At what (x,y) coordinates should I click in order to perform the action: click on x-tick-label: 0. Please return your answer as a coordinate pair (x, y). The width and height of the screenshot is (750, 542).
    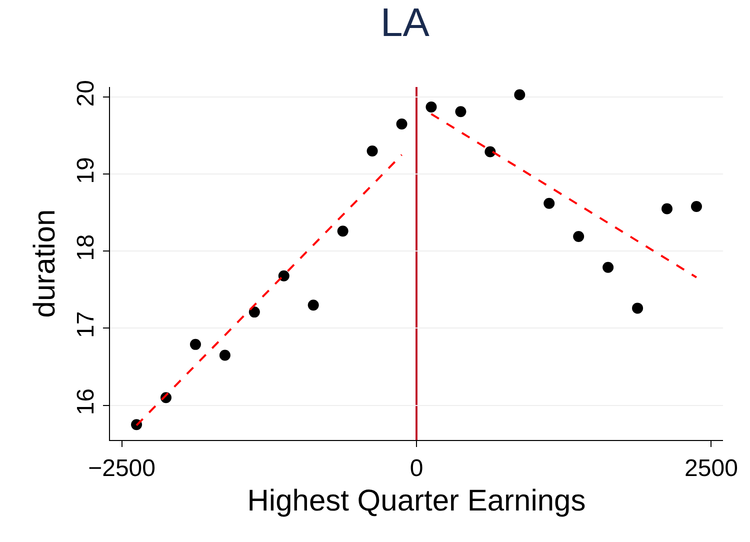
    Looking at the image, I should click on (417, 468).